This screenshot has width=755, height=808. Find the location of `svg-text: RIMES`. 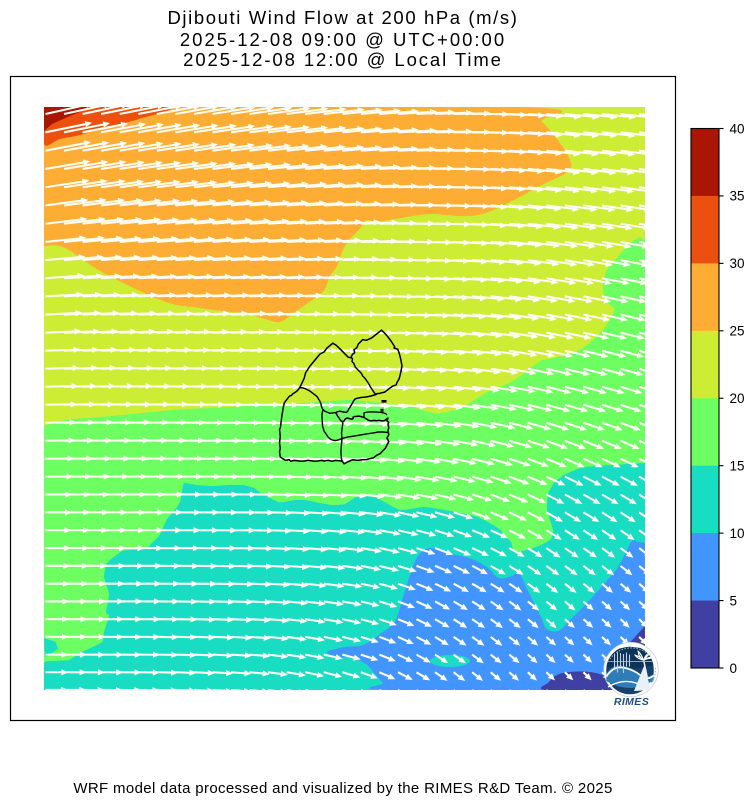

svg-text: RIMES is located at coordinates (631, 702).